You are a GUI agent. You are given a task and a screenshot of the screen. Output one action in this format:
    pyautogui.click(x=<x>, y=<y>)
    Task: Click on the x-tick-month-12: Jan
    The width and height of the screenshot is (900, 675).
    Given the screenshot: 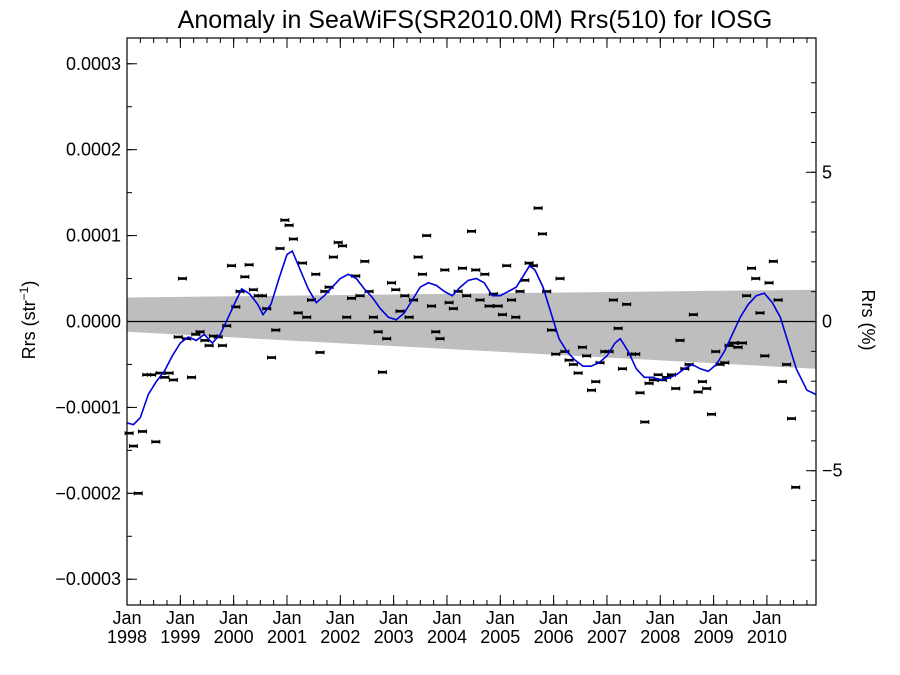 What is the action you would take?
    pyautogui.click(x=766, y=618)
    